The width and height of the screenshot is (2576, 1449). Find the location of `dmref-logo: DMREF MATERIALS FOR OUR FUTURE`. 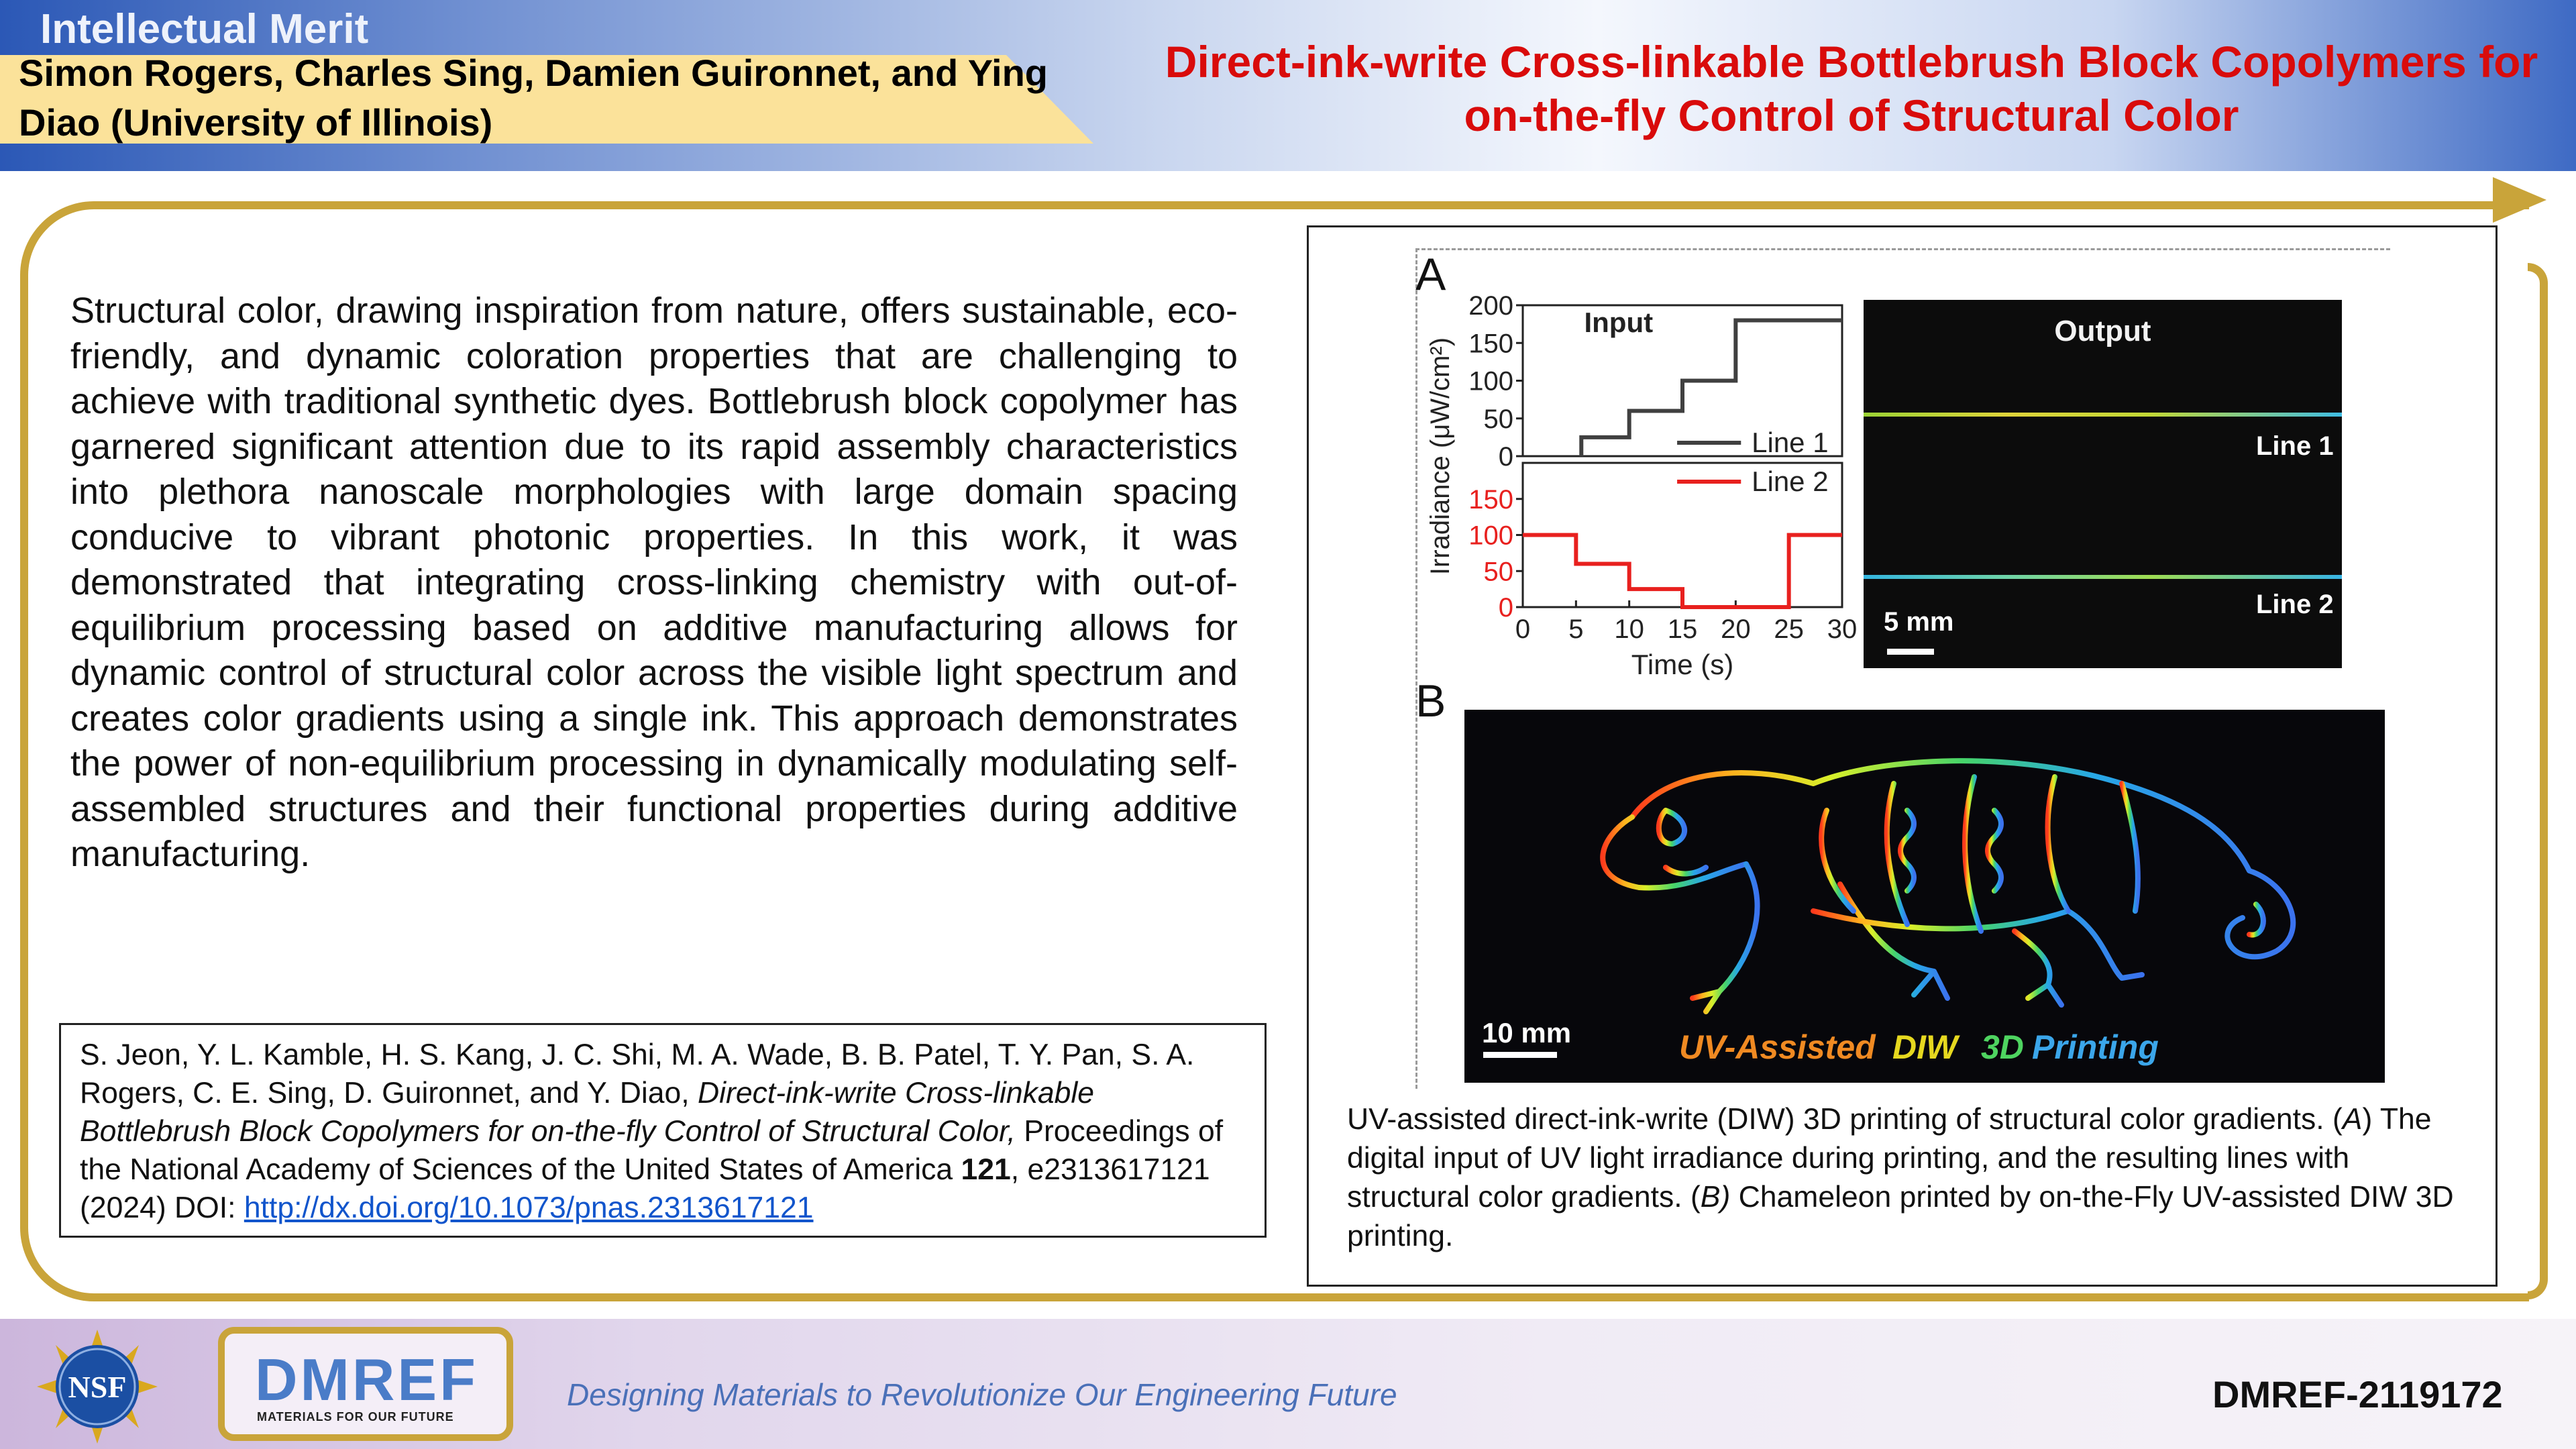

dmref-logo: DMREF MATERIALS FOR OUR FUTURE is located at coordinates (365, 1384).